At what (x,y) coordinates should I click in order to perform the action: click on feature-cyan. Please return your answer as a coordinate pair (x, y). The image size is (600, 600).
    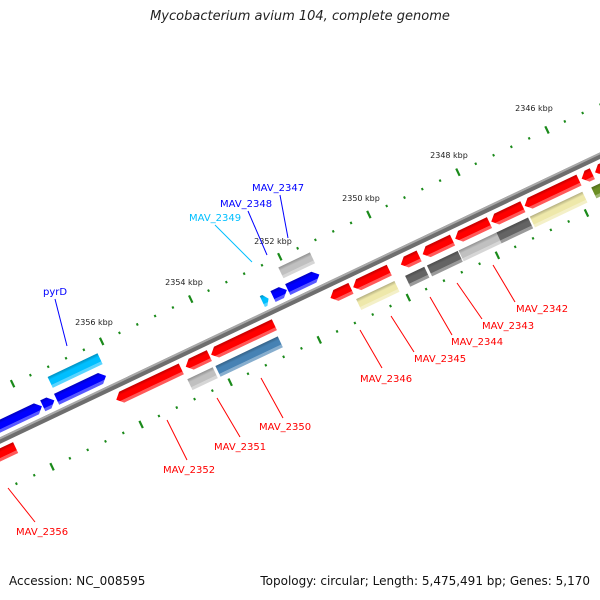
    Looking at the image, I should click on (75, 370).